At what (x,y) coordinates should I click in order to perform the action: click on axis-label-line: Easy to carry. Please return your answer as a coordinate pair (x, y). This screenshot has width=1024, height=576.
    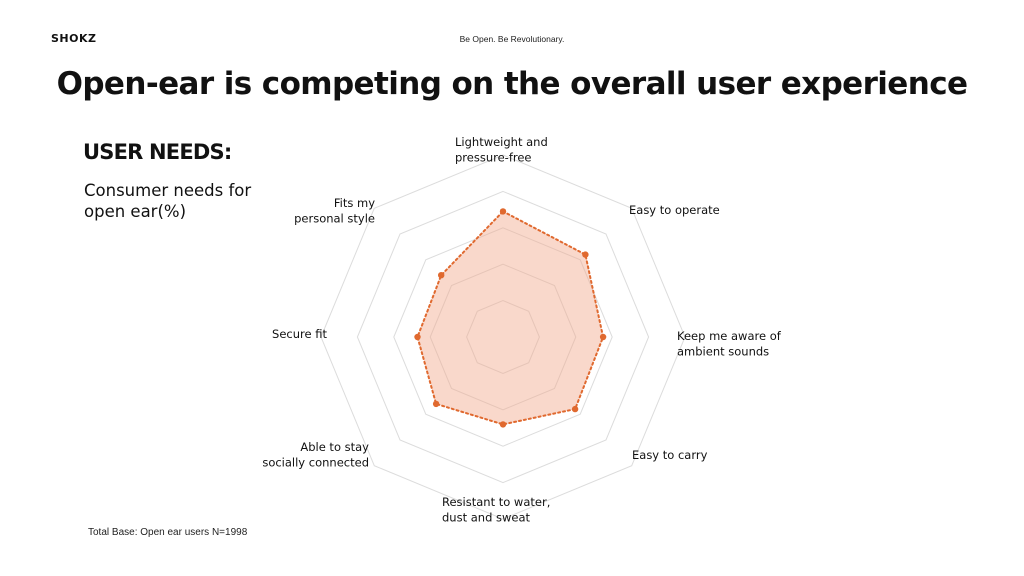
    Looking at the image, I should click on (670, 455).